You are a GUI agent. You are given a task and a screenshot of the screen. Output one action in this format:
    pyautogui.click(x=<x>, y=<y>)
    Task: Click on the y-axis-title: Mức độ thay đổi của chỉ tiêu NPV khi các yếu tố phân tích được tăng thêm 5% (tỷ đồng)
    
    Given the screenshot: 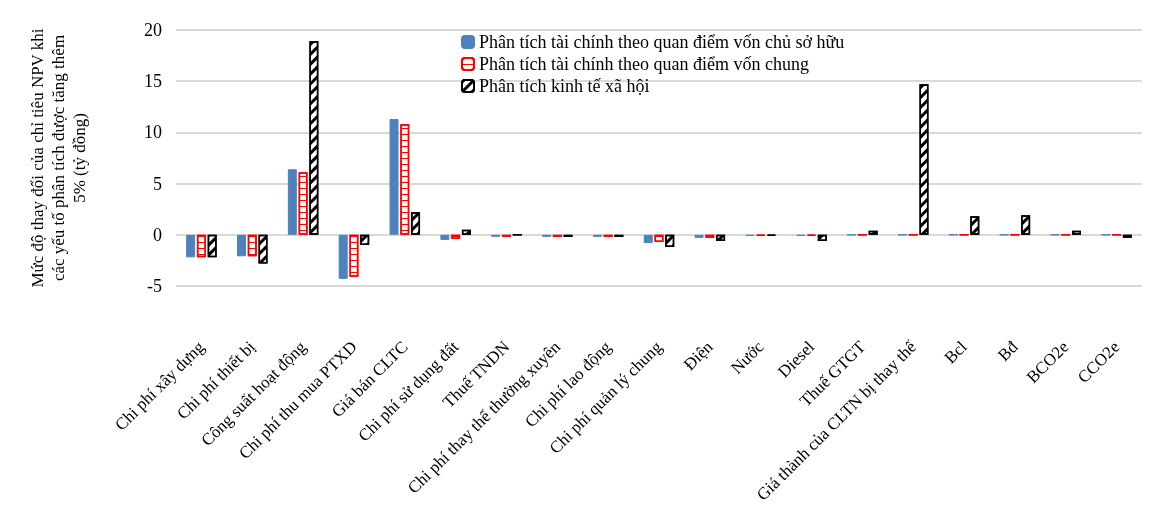 What is the action you would take?
    pyautogui.click(x=58, y=158)
    